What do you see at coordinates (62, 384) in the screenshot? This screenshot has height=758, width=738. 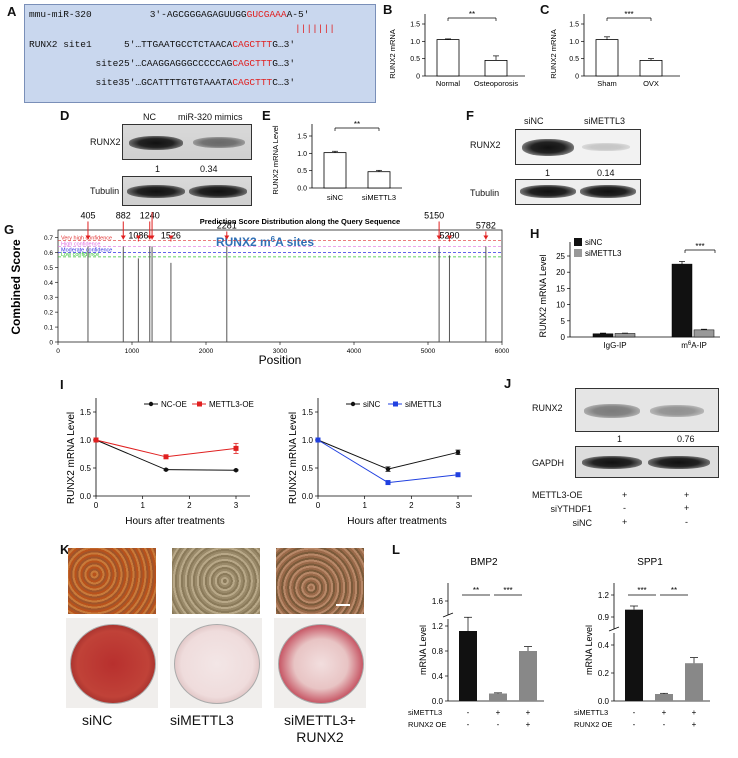 I see `panel-label-i: I` at bounding box center [62, 384].